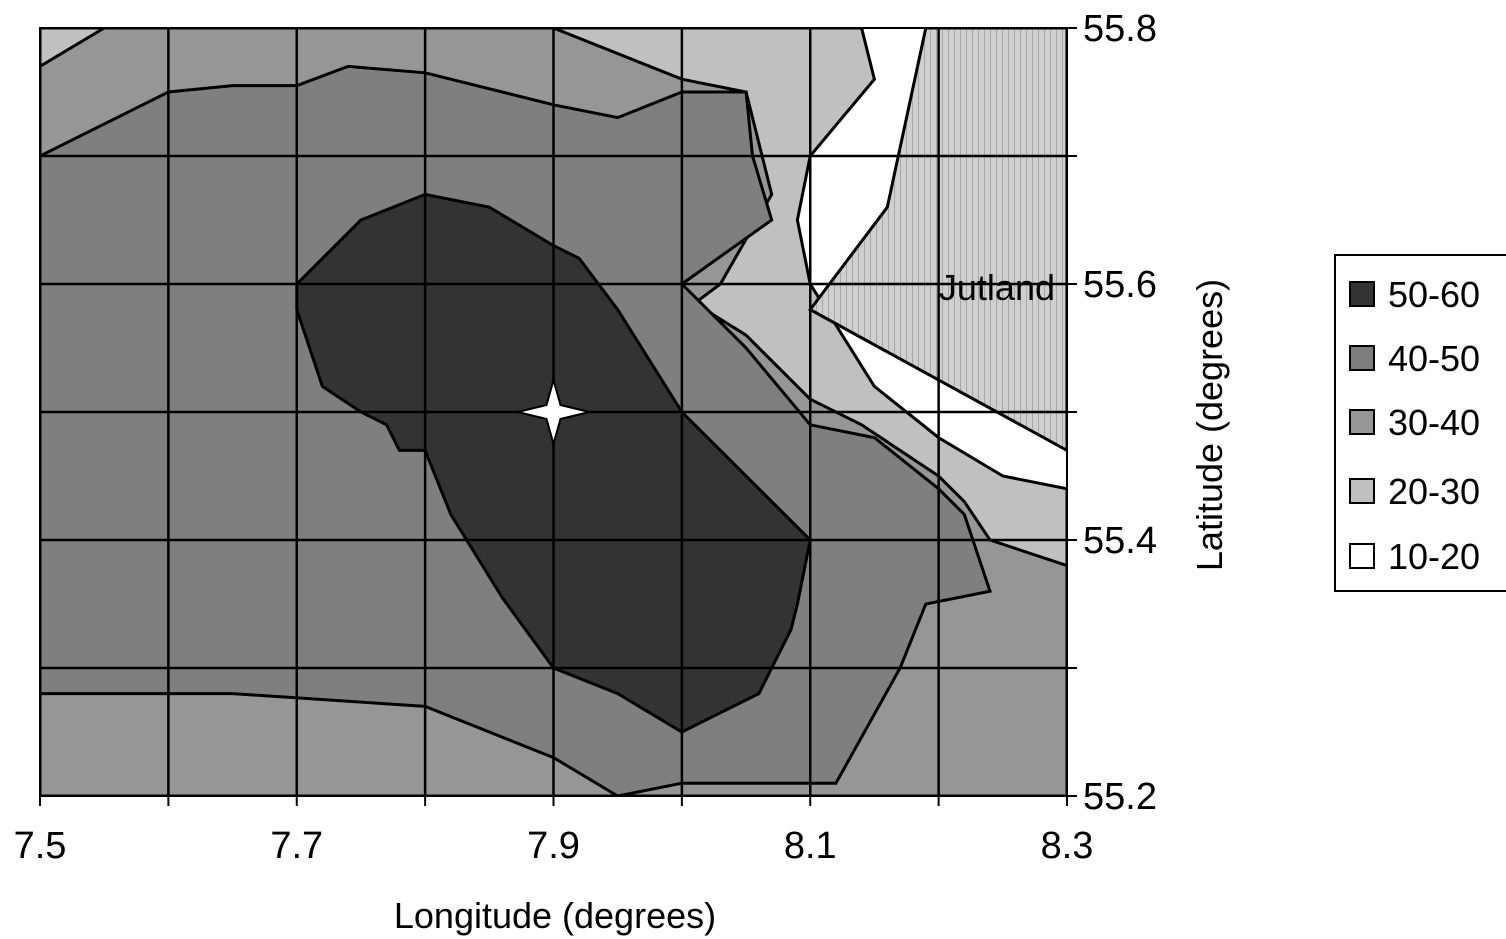  Describe the element at coordinates (296, 846) in the screenshot. I see `x-tick-label: 7.7` at that location.